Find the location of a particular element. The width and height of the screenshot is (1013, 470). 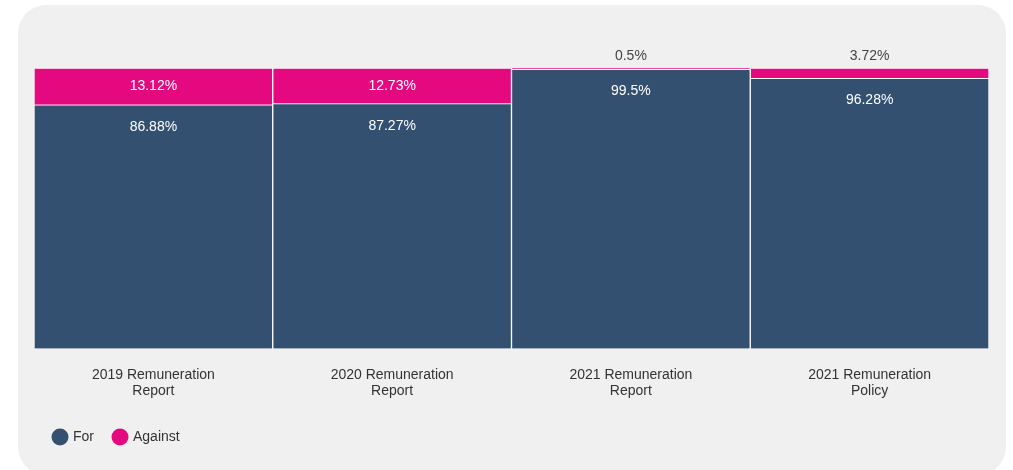

data-label: 13.12% is located at coordinates (153, 85).